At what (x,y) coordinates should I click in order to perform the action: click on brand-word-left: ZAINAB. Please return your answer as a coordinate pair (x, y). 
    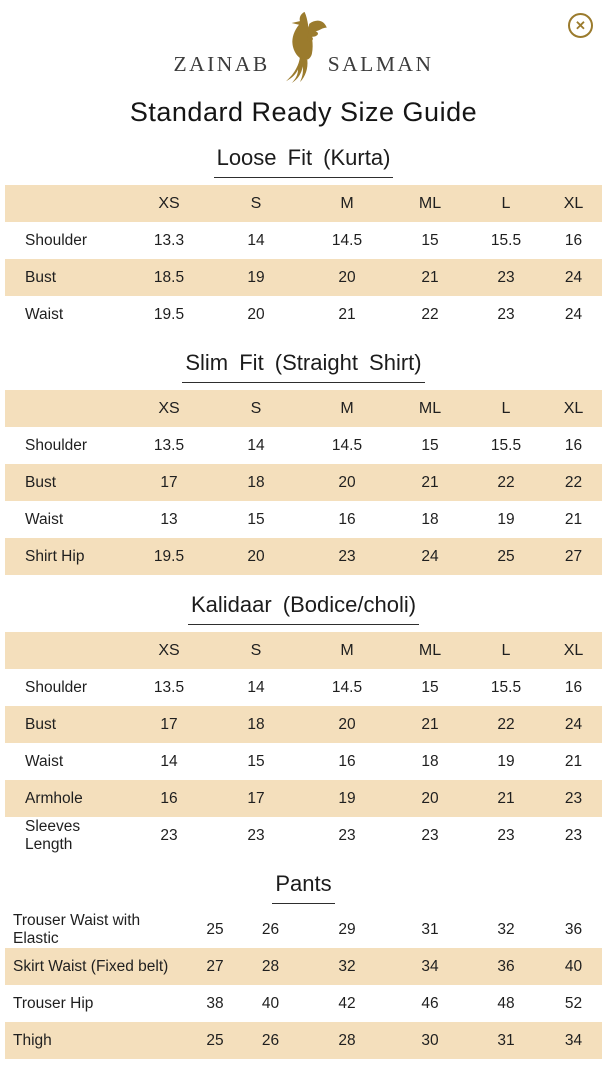
    Looking at the image, I should click on (221, 64).